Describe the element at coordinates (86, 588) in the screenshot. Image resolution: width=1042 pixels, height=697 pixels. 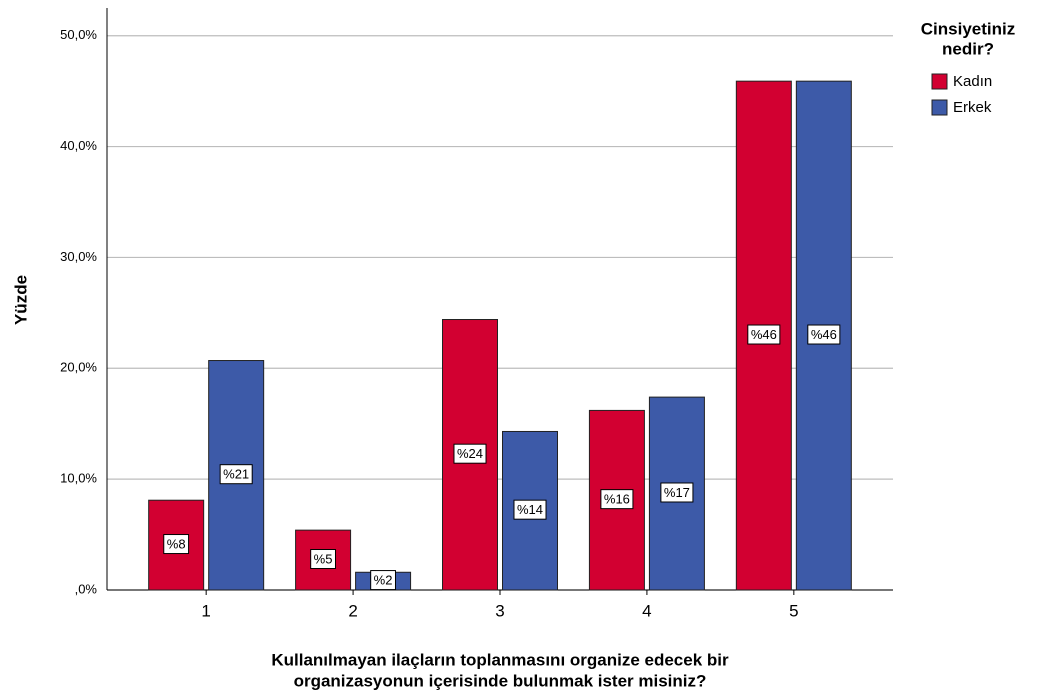
I see `y-tick-label: ,0%` at that location.